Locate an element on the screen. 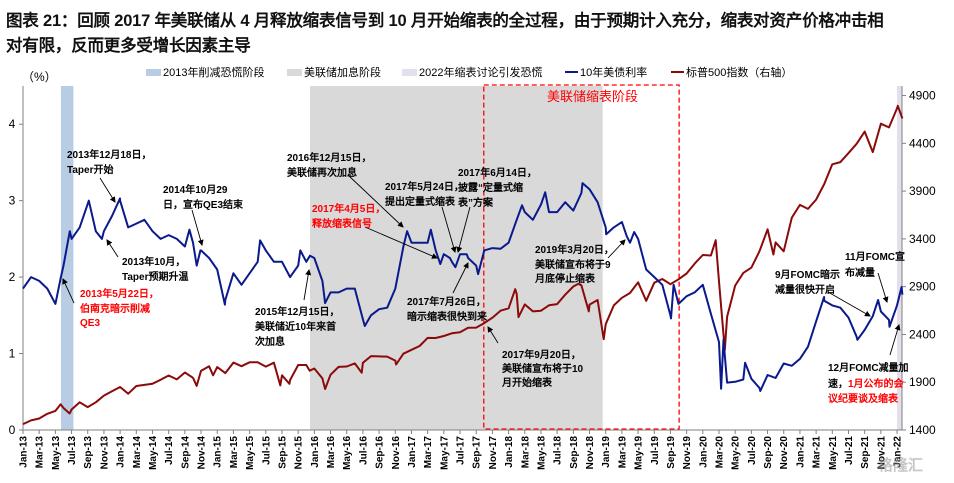  x-axis-tick-label: Nov-14 is located at coordinates (202, 453).